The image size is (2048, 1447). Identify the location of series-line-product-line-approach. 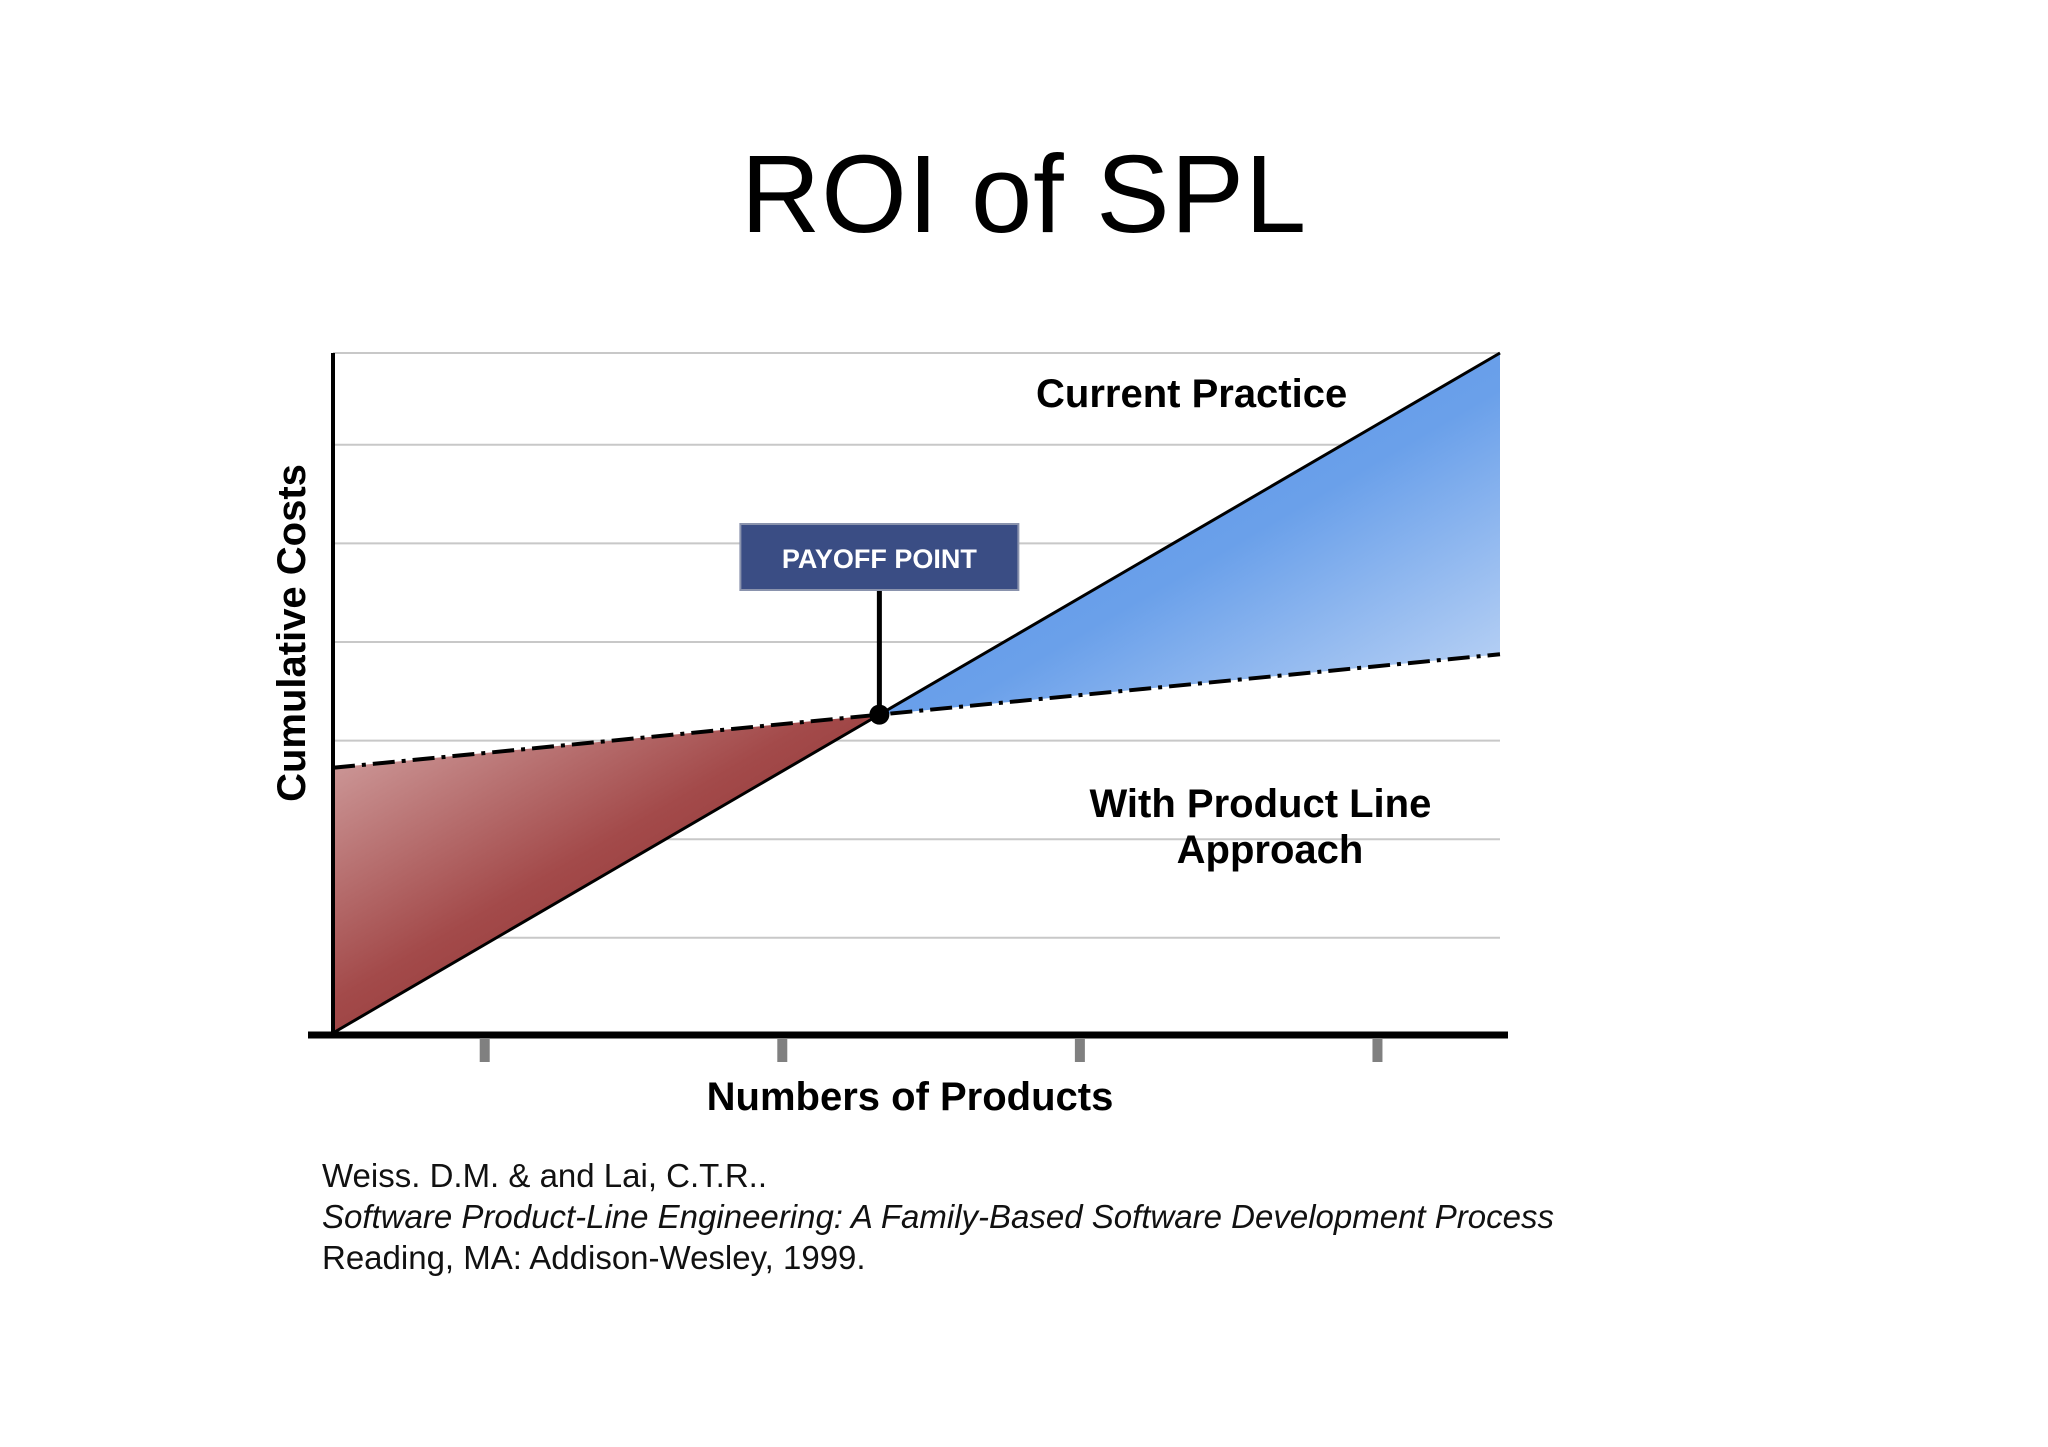
(916, 711).